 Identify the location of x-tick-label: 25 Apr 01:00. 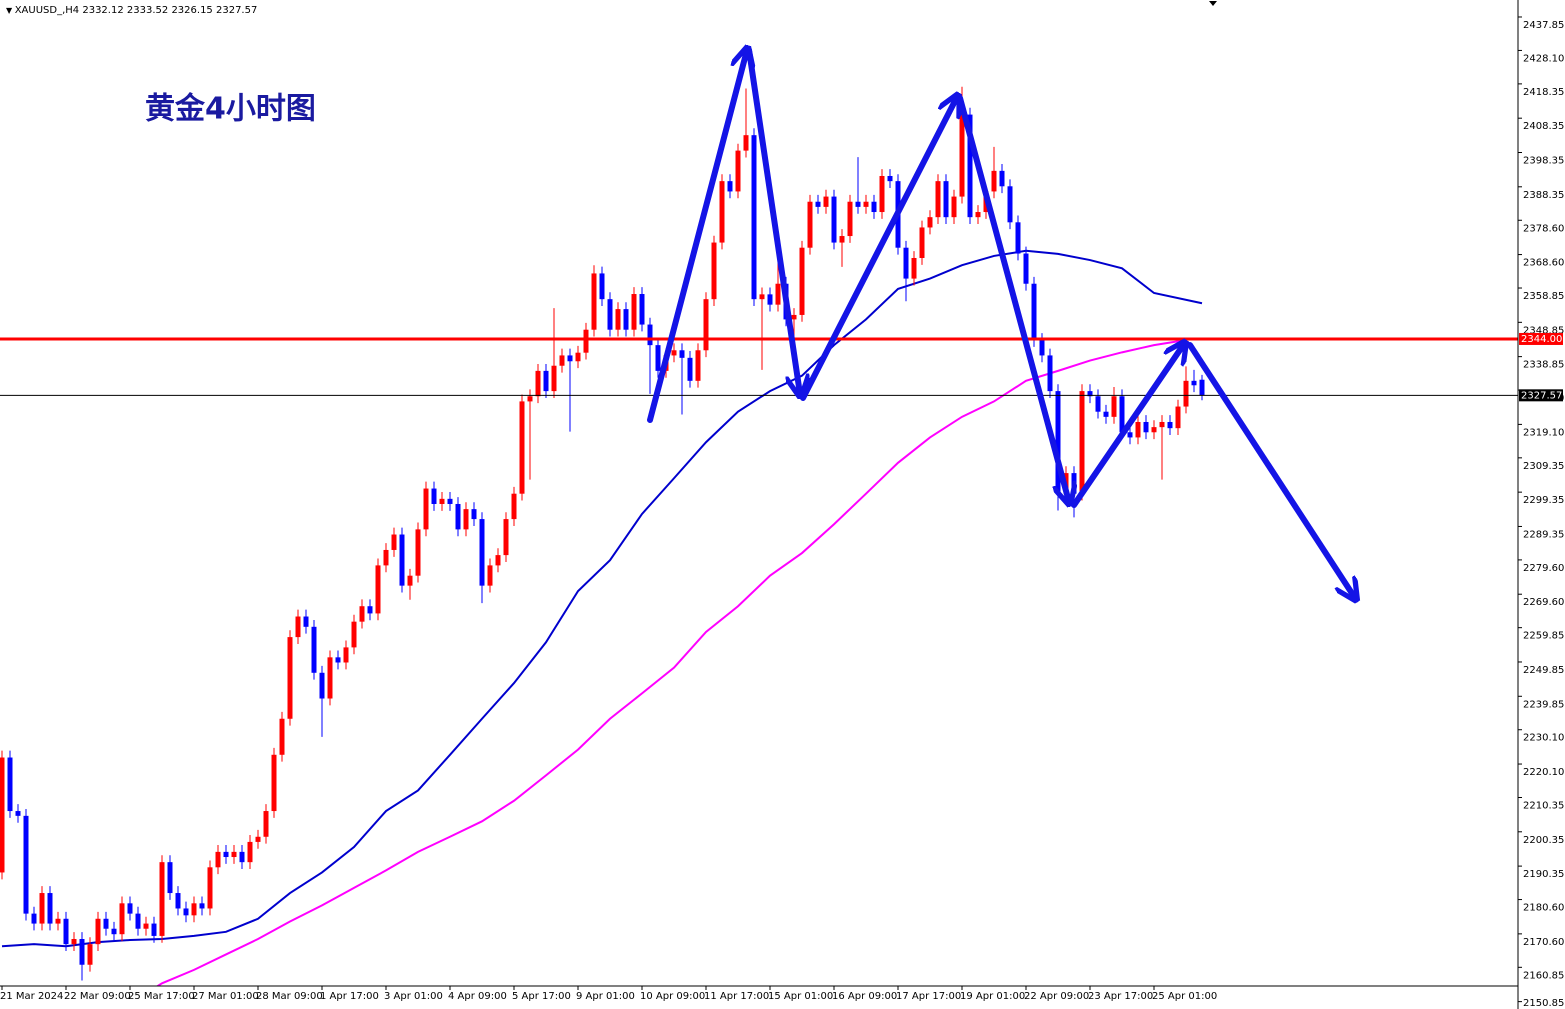
(1184, 996).